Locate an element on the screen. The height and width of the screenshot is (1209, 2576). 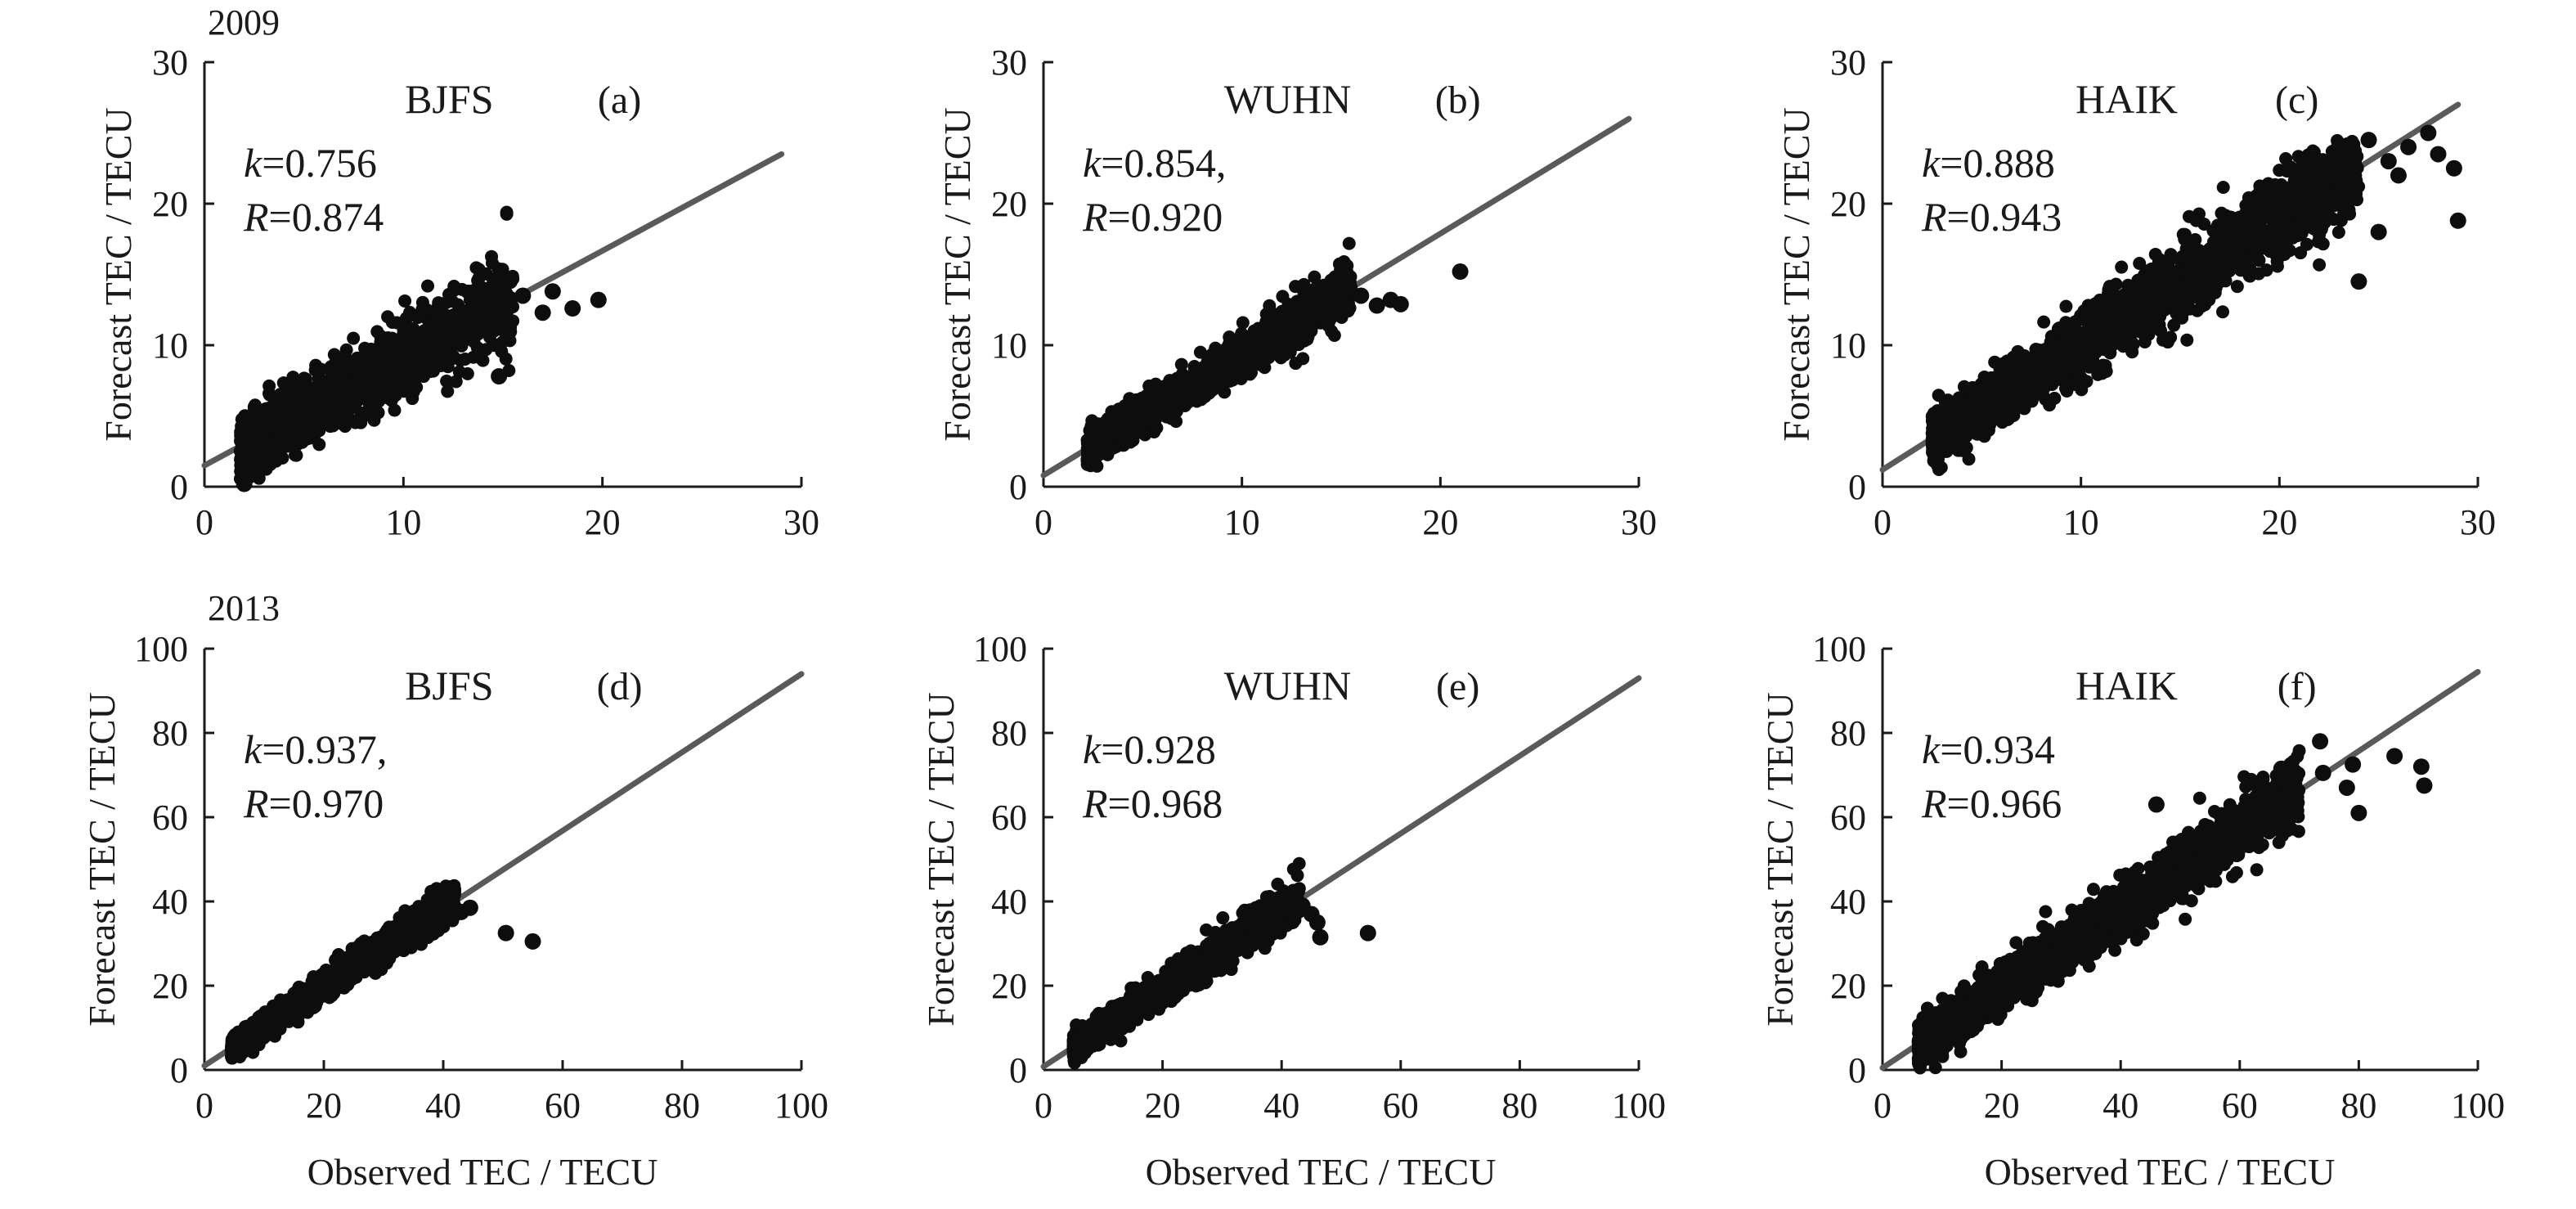
y-axis-title: Forecast TEC / TECU is located at coordinates (1796, 274).